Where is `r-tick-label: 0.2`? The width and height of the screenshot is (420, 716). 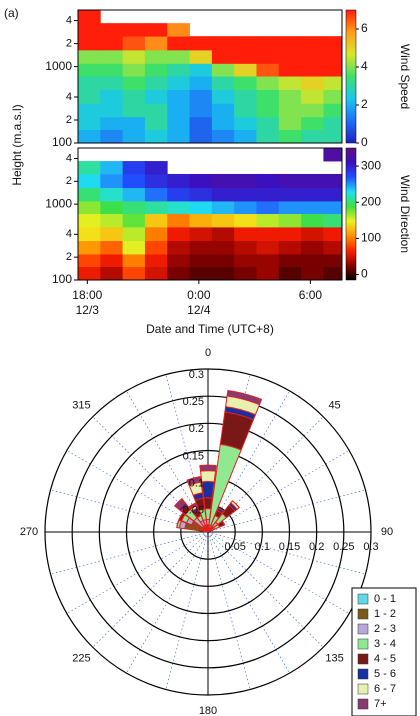
r-tick-label: 0.2 is located at coordinates (316, 547).